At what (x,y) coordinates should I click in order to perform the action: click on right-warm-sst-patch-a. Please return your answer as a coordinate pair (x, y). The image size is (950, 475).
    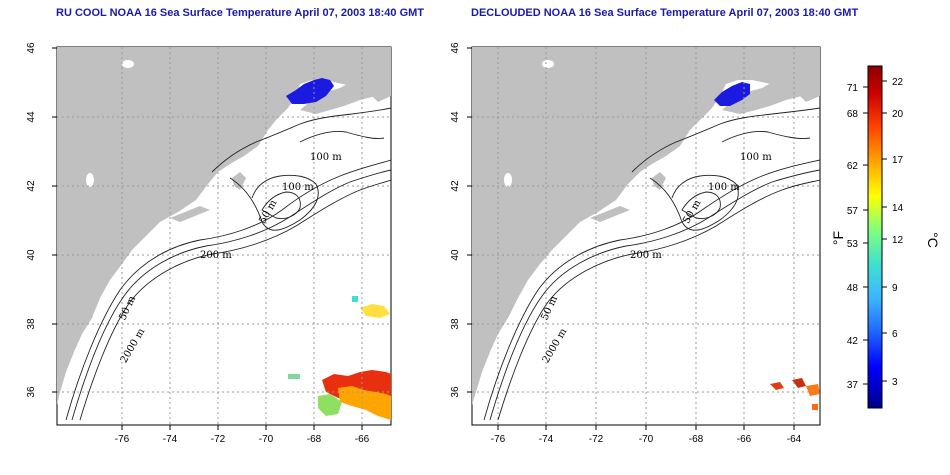
    Looking at the image, I should click on (777, 386).